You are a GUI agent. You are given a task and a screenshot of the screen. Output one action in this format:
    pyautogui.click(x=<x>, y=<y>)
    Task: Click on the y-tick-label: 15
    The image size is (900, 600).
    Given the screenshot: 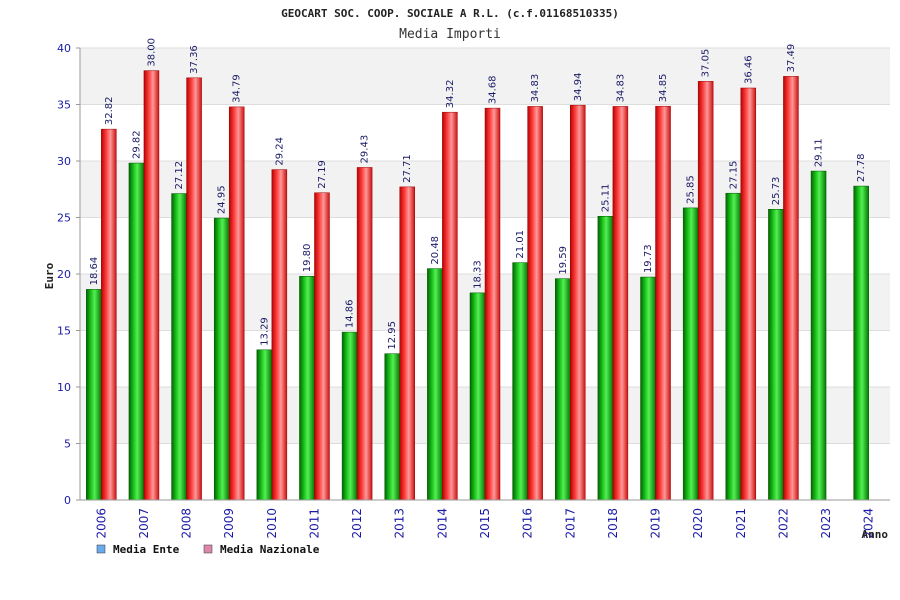 What is the action you would take?
    pyautogui.click(x=64, y=331)
    